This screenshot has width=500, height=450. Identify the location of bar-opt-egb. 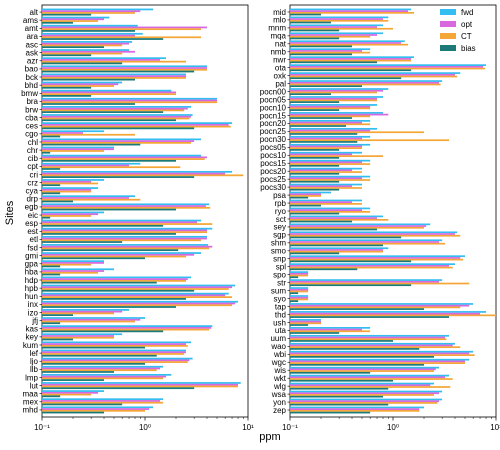
(124, 206).